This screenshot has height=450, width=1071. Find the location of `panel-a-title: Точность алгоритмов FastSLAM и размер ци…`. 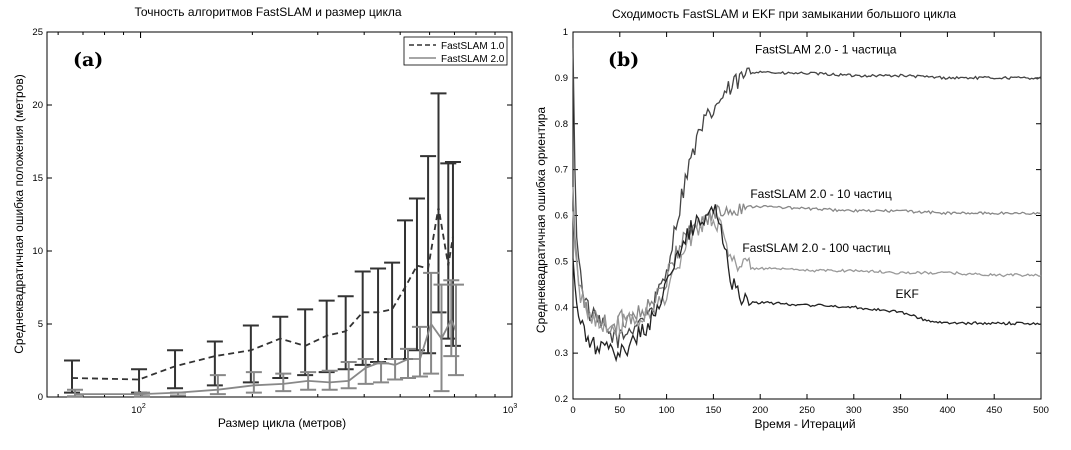

panel-a-title: Точность алгоритмов FastSLAM и размер ци… is located at coordinates (267, 12).